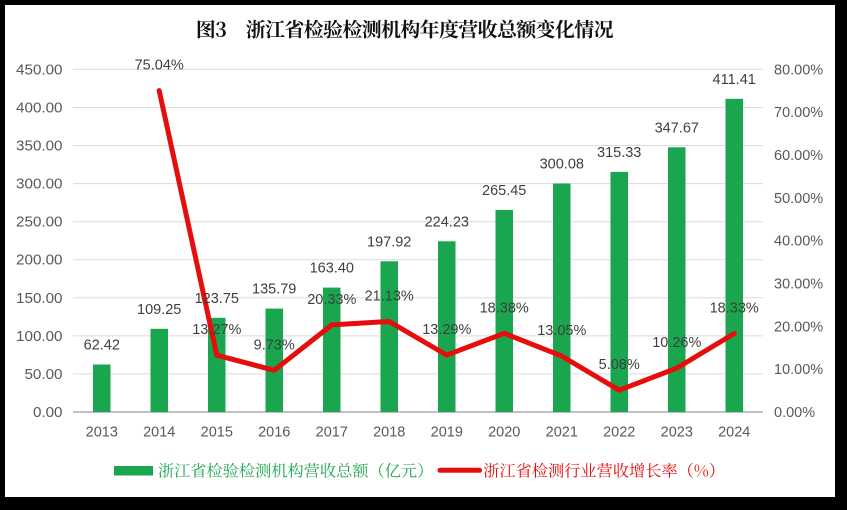 The width and height of the screenshot is (847, 510). What do you see at coordinates (734, 80) in the screenshot?
I see `svg-text: 411.41` at bounding box center [734, 80].